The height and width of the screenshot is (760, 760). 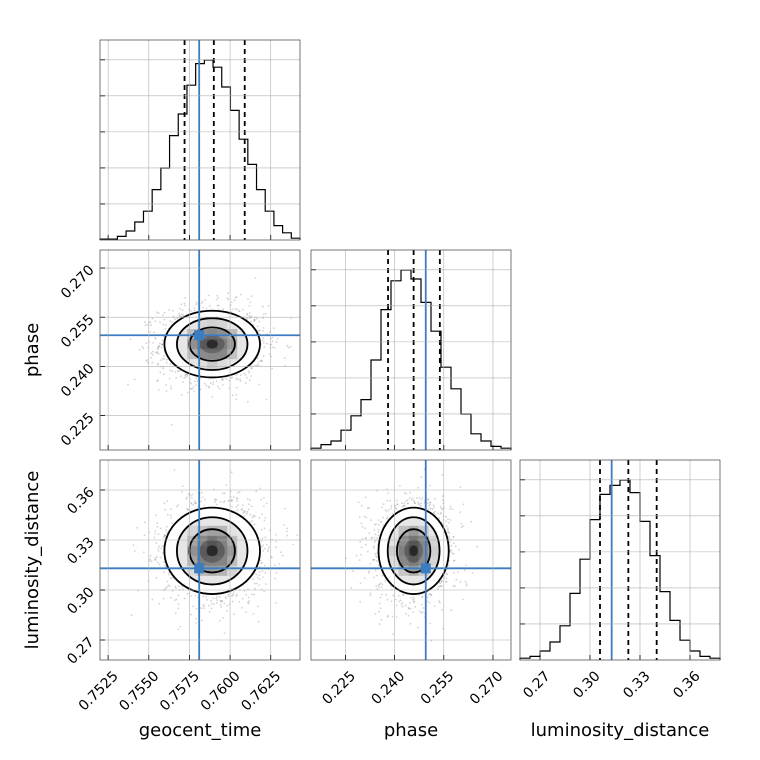 What do you see at coordinates (411, 359) in the screenshot?
I see `histogram-step-phase` at bounding box center [411, 359].